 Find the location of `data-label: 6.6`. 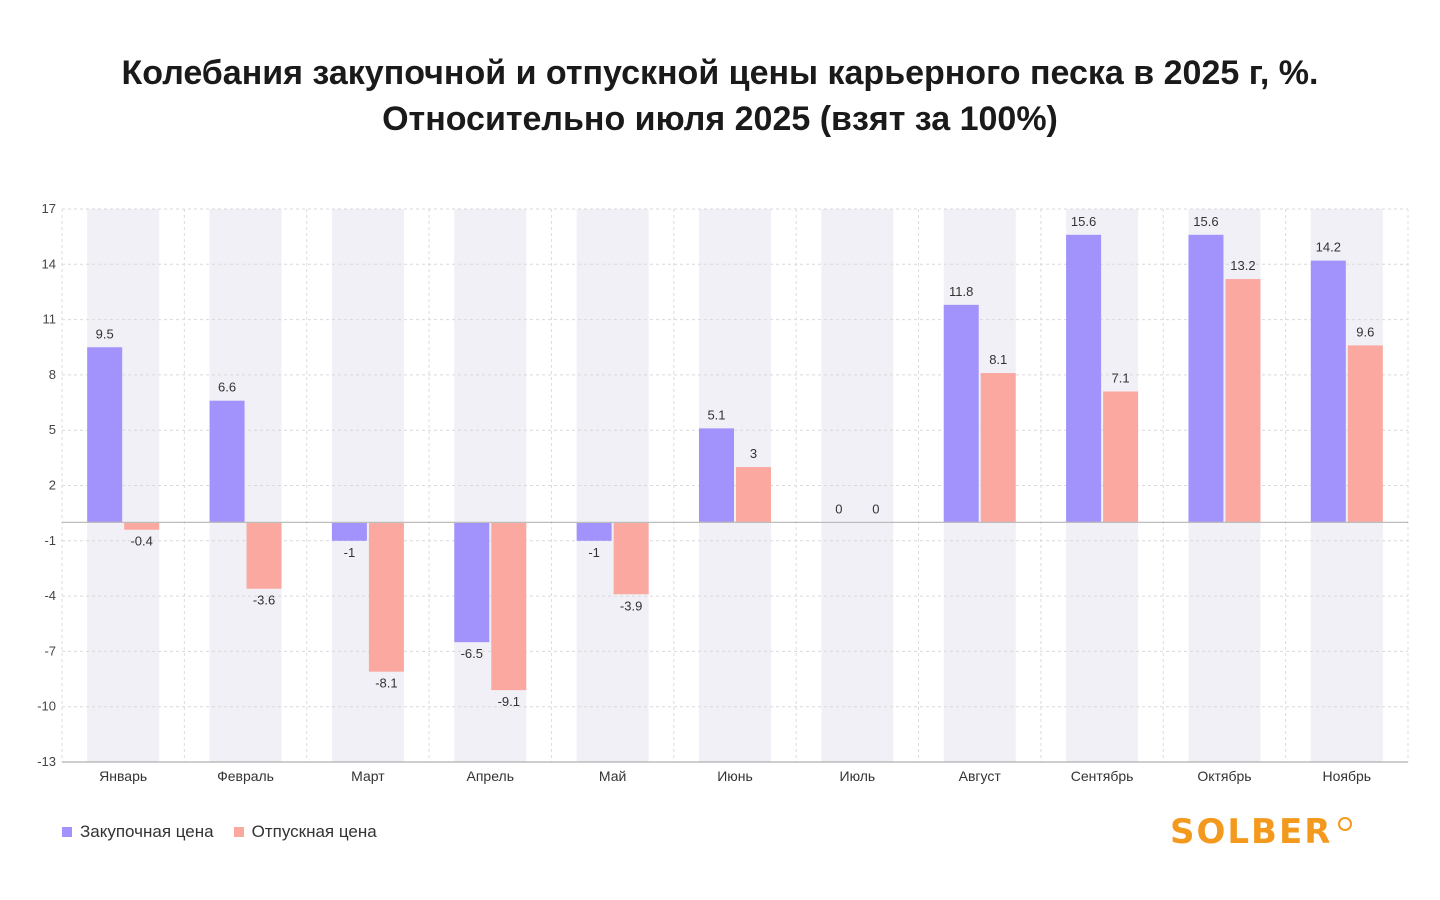

data-label: 6.6 is located at coordinates (227, 387).